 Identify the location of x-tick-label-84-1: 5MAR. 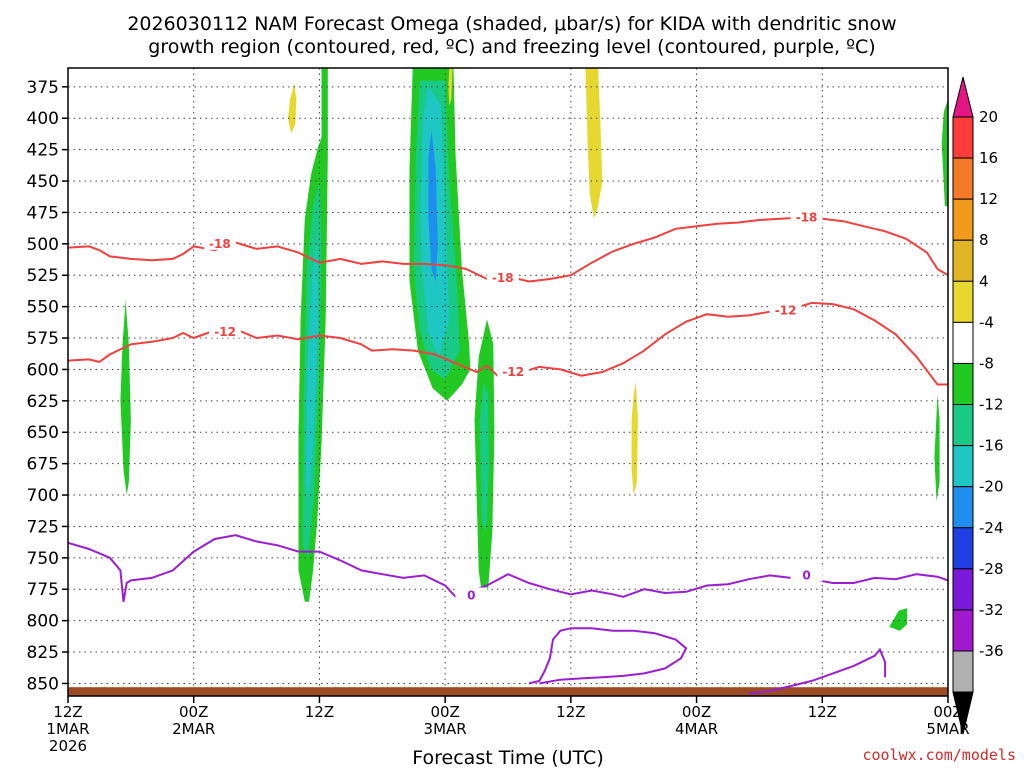
(947, 729).